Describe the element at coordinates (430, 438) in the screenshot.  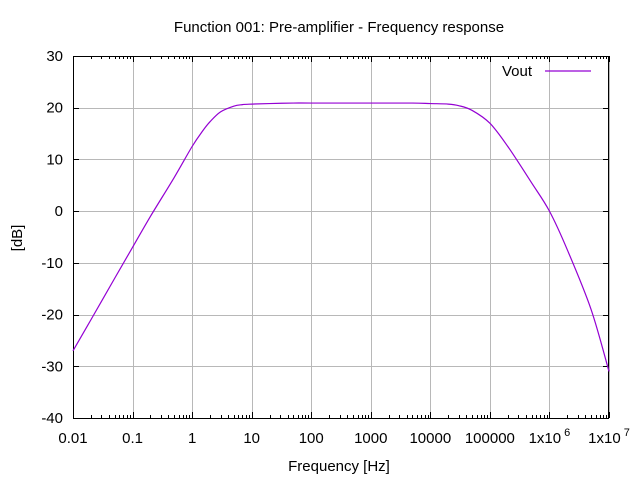
I see `x-tick-label: 10000` at that location.